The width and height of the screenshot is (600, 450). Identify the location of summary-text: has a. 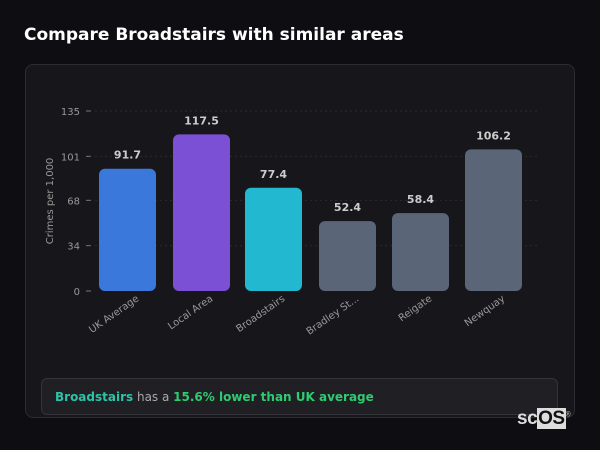
(153, 397).